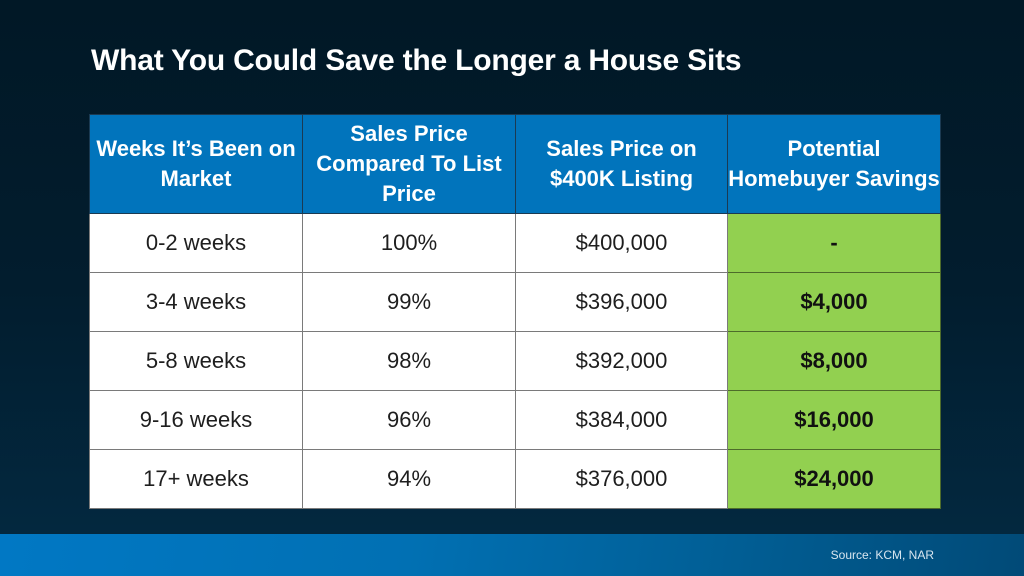 The width and height of the screenshot is (1024, 576). What do you see at coordinates (834, 302) in the screenshot?
I see `cell-savings: $4,000` at bounding box center [834, 302].